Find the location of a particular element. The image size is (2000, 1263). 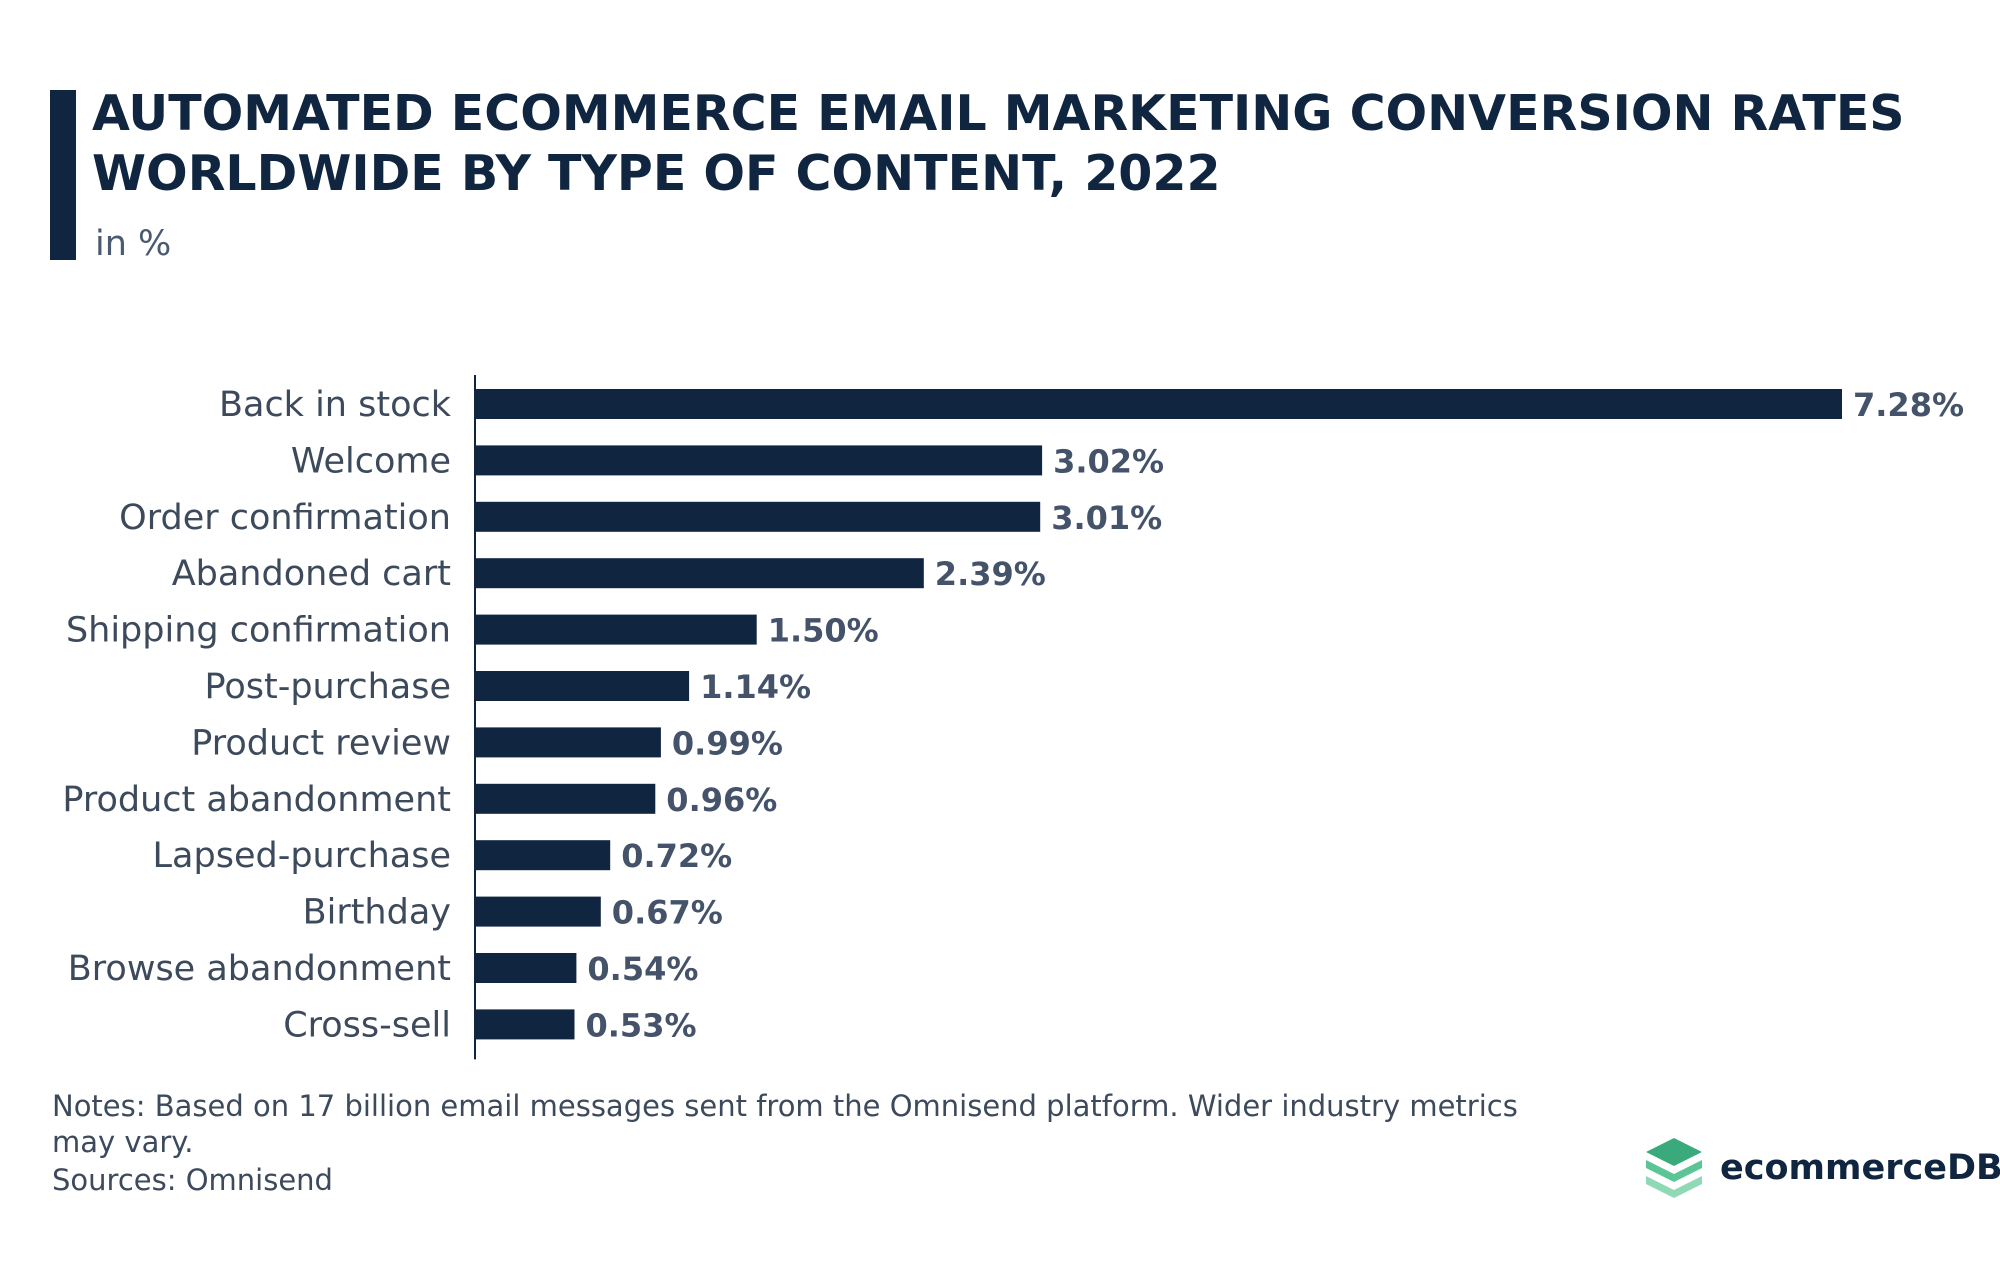

chart-subtitle: in % is located at coordinates (133, 244).